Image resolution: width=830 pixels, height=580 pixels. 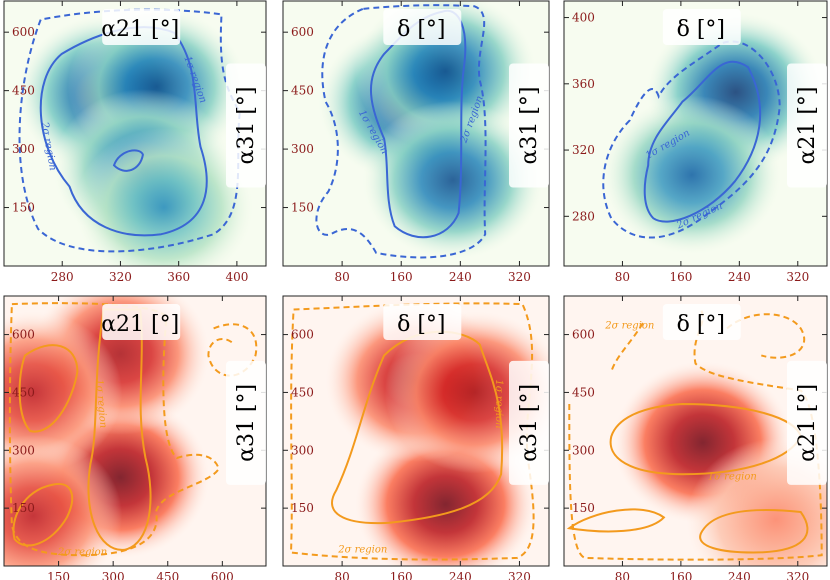 I want to click on x-tick-label: 280, so click(x=62, y=277).